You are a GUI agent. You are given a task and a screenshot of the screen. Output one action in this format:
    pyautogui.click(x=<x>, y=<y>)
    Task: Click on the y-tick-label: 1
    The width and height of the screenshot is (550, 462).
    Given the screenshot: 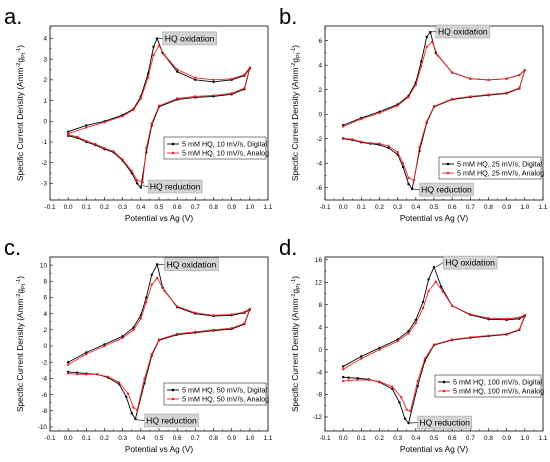 What is the action you would take?
    pyautogui.click(x=45, y=101)
    